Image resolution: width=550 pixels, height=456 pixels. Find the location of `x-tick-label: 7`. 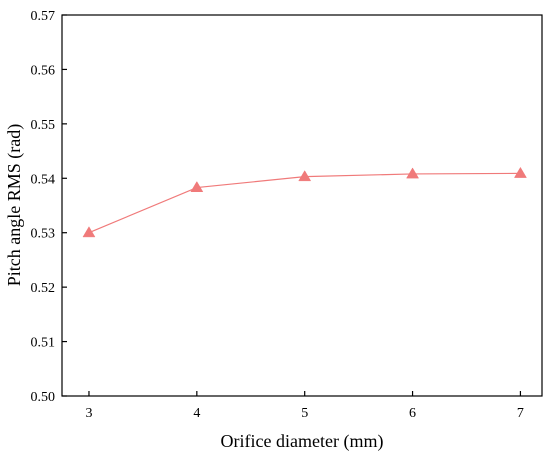

x-tick-label: 7 is located at coordinates (520, 413).